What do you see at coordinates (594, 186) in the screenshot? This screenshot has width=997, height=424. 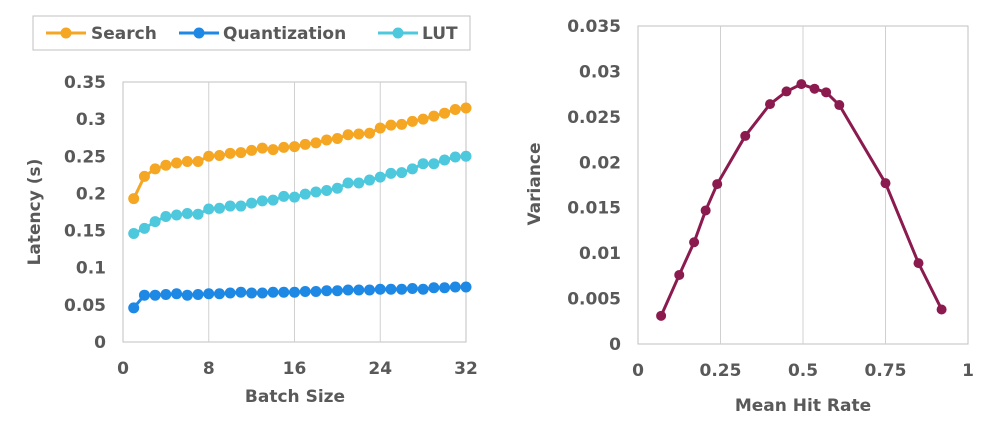 I see `variance-y-ticks: 0 0.005 0.01 0.015 0.02 0.025 0.03 0.035` at bounding box center [594, 186].